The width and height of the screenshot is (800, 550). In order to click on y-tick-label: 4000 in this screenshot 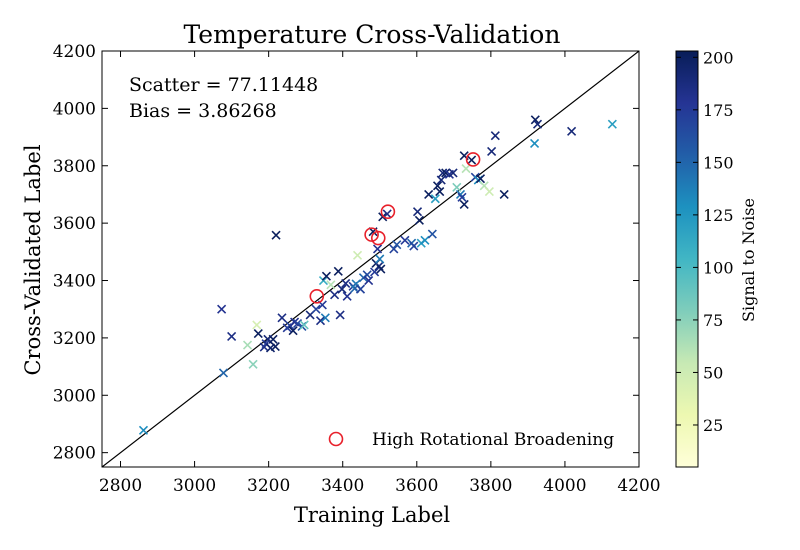, I will do `click(74, 109)`.